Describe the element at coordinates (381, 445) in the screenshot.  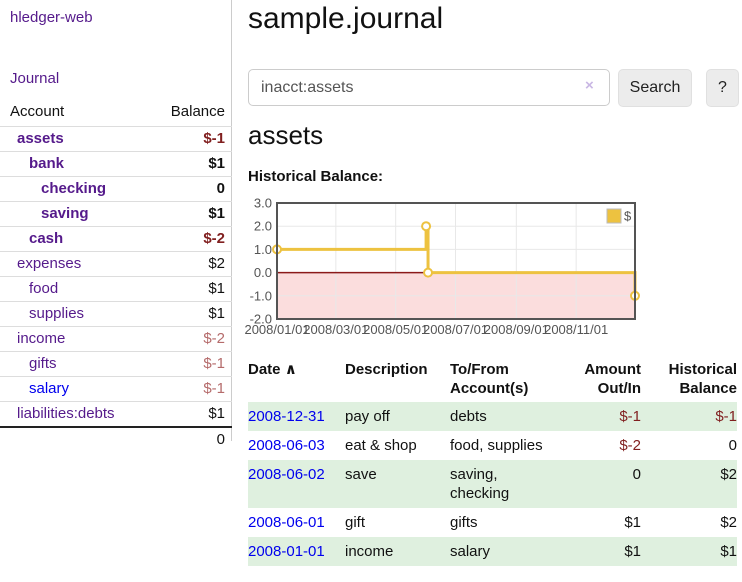
I see `transaction-description: eat & shop` at that location.